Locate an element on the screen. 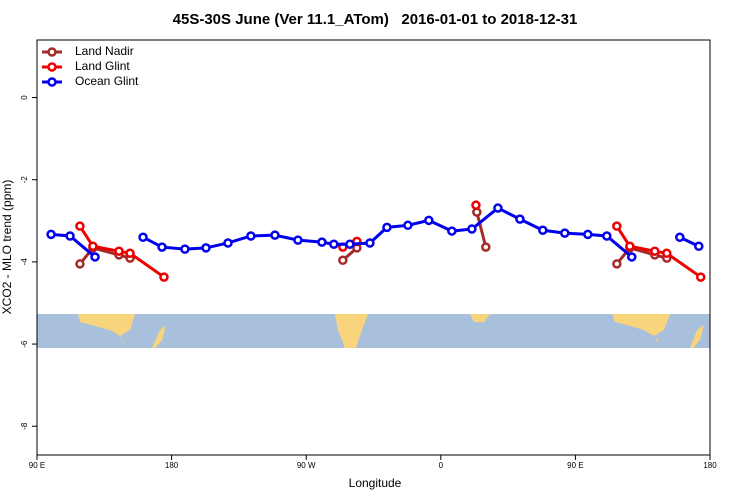  x-tick-label: 90 W is located at coordinates (306, 465).